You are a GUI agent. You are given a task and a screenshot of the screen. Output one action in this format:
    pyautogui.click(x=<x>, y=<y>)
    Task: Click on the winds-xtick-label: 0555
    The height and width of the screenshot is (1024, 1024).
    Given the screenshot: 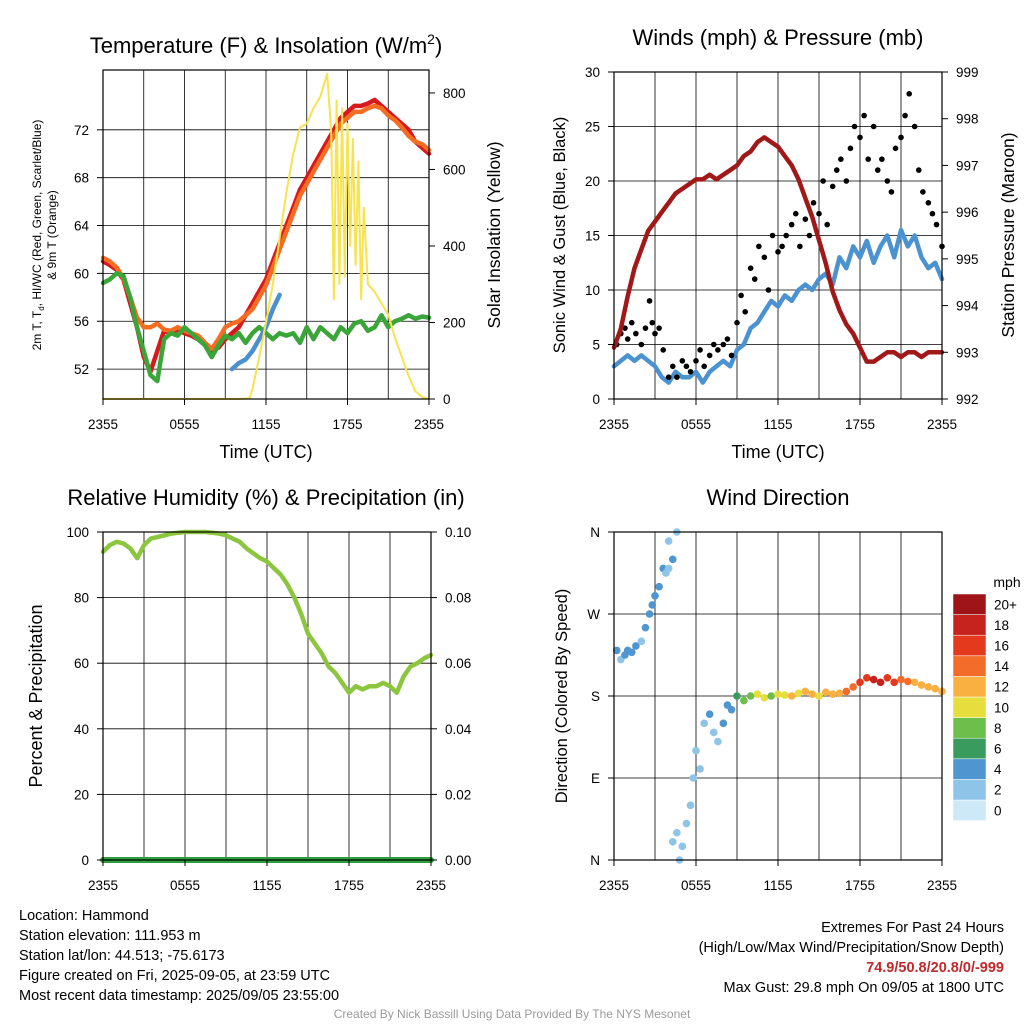 What is the action you would take?
    pyautogui.click(x=696, y=424)
    